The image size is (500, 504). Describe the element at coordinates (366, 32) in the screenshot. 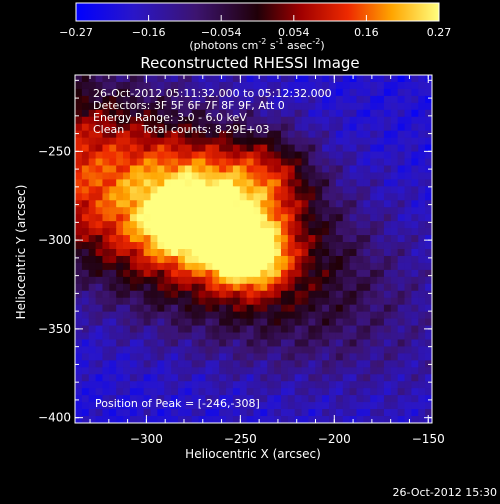

I see `colorbar-tick-label: 0.16` at that location.